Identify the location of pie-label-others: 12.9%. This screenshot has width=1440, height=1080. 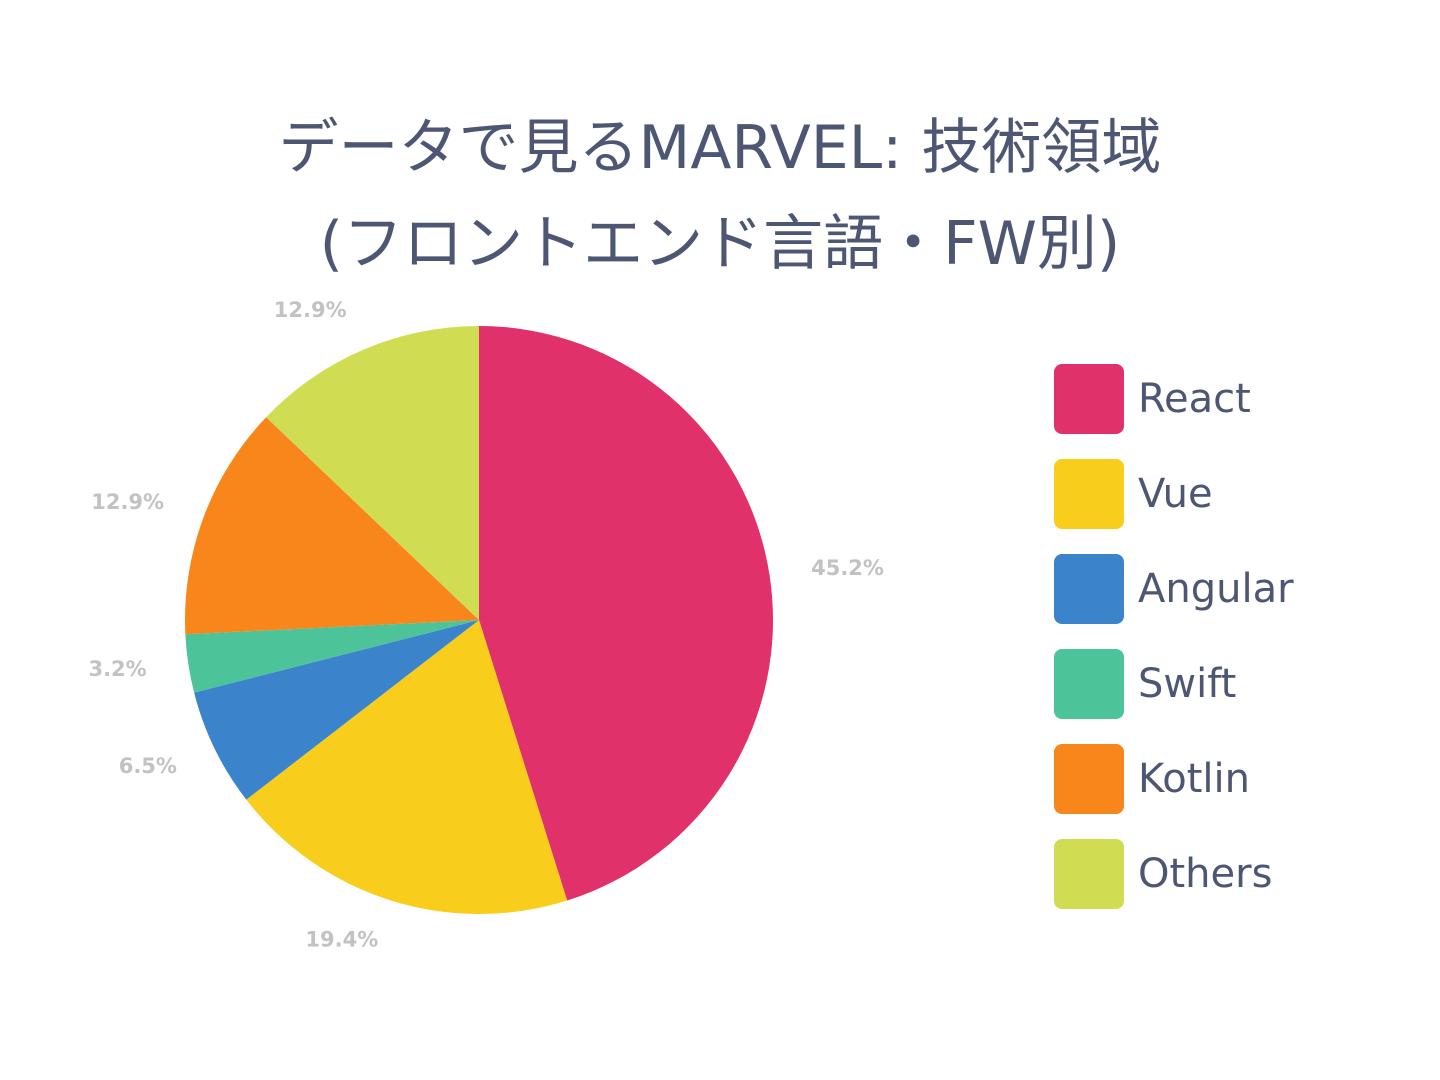
(310, 310).